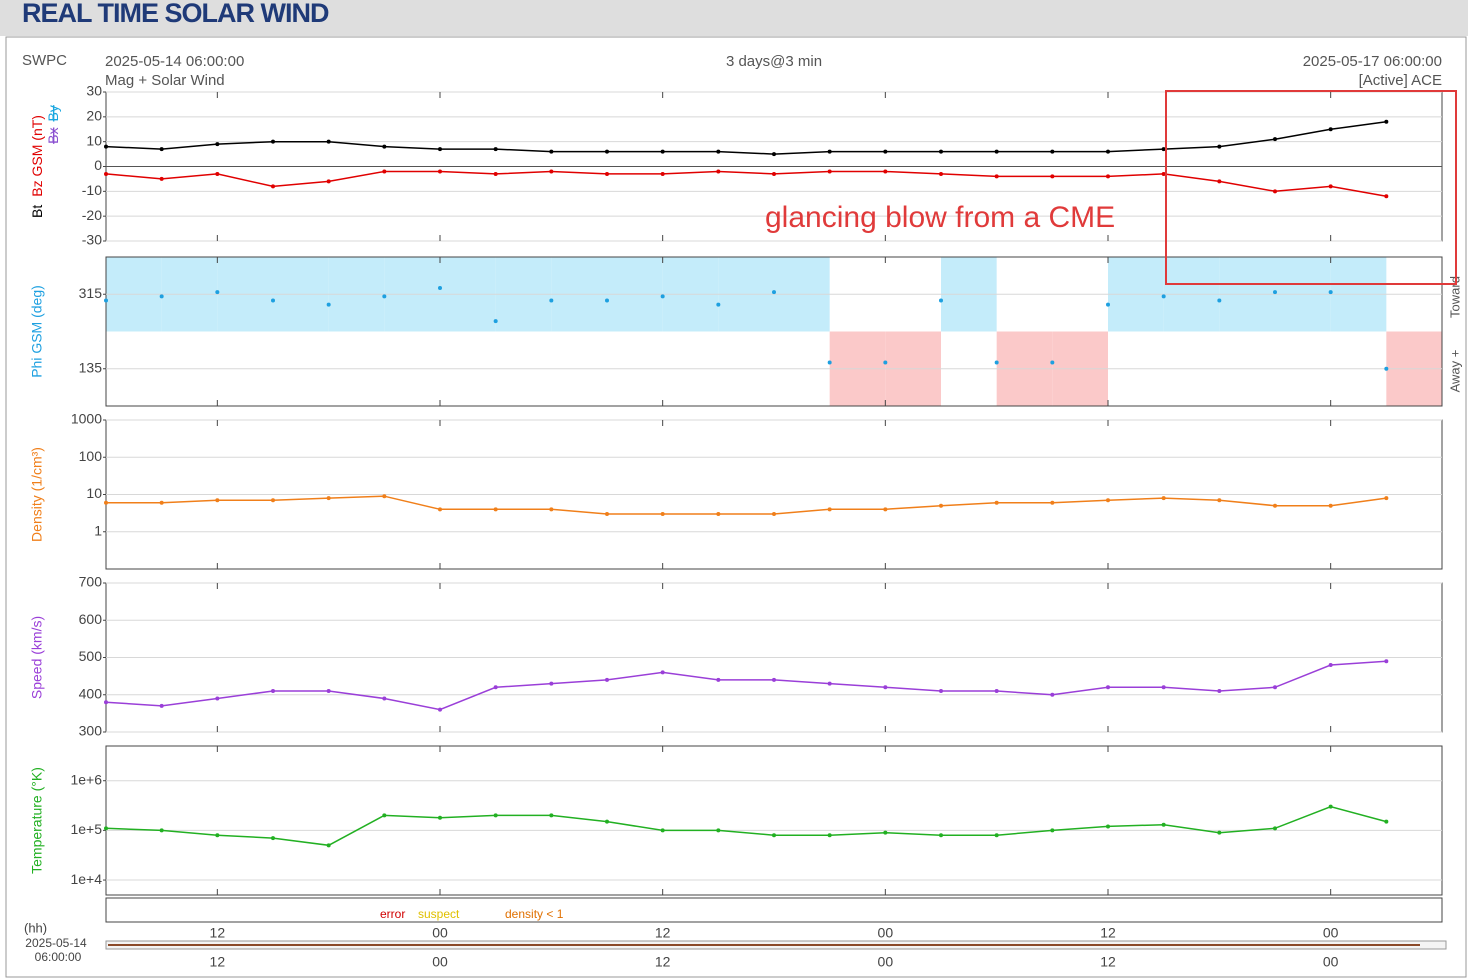 This screenshot has width=1468, height=978. What do you see at coordinates (746, 138) in the screenshot?
I see `series-line` at bounding box center [746, 138].